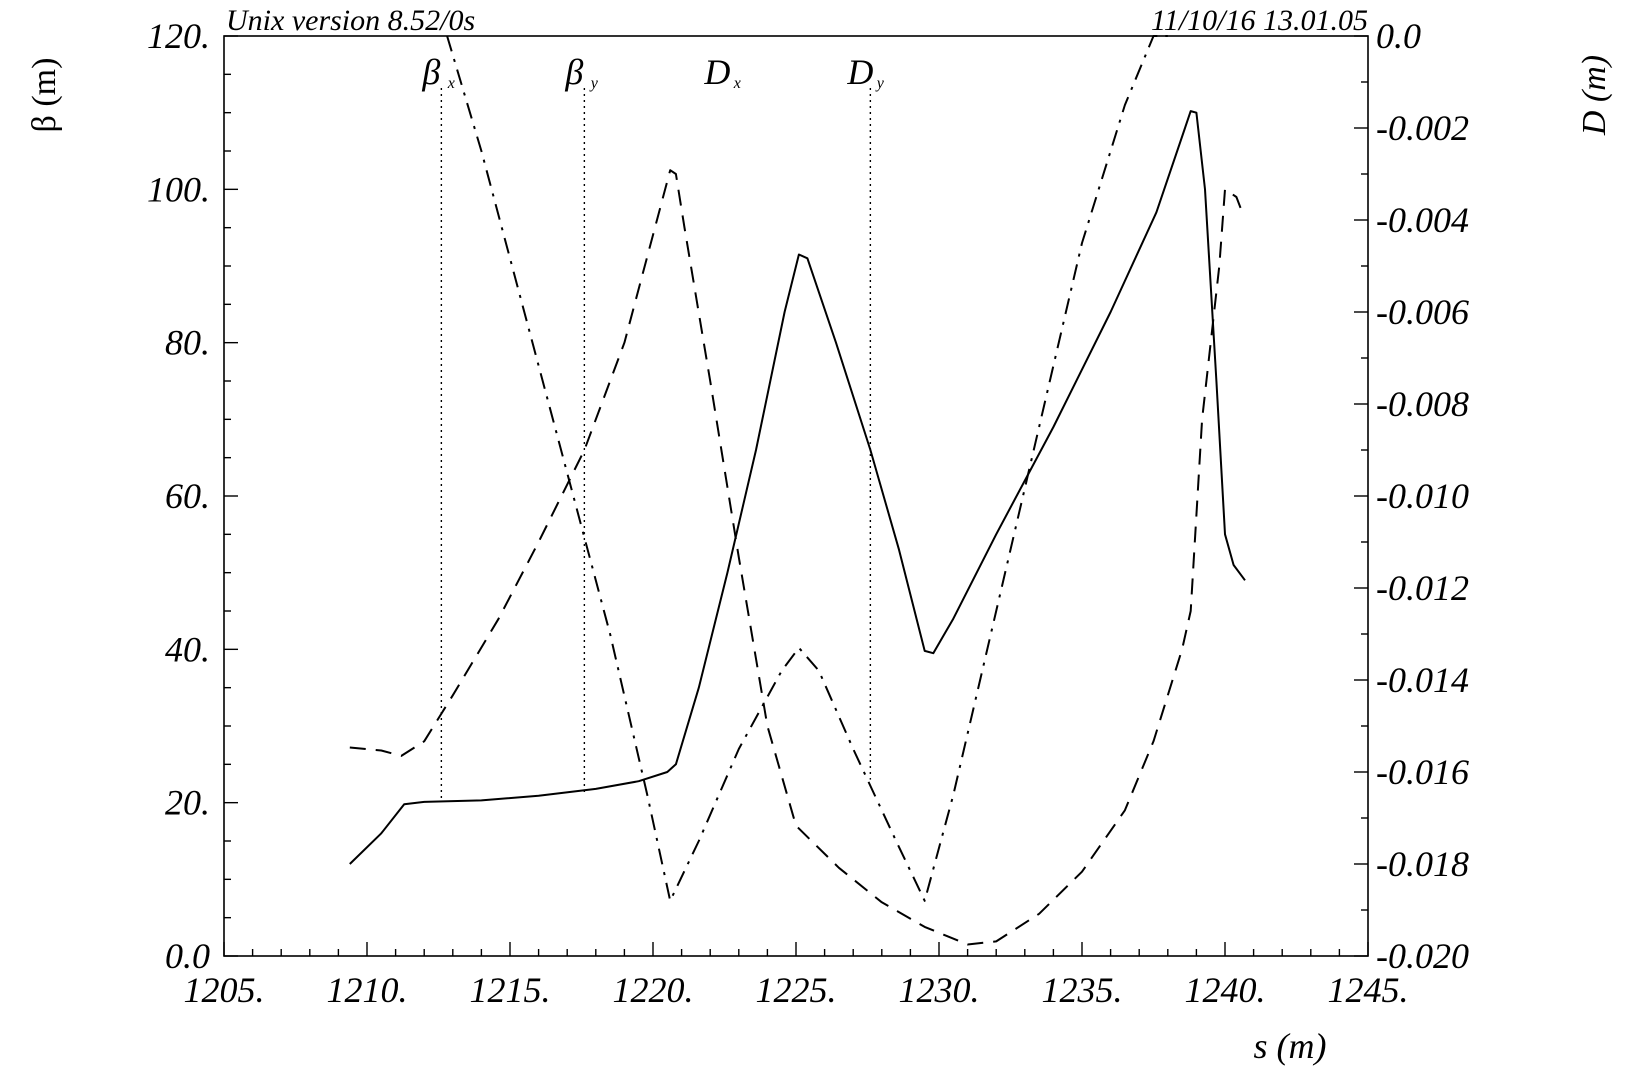 This screenshot has height=1070, width=1633. I want to click on y-right-tick-label: -0.016, so click(1422, 772).